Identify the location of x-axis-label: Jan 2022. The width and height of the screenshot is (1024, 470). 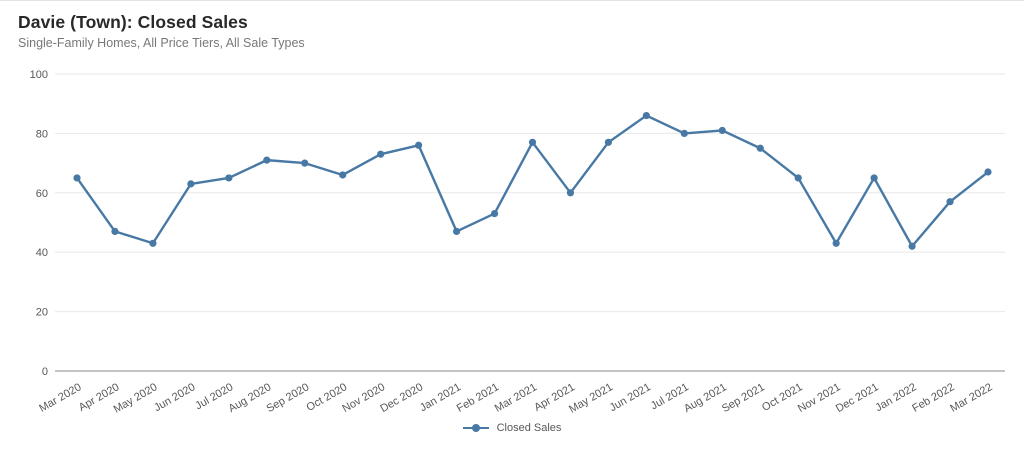
(895, 397).